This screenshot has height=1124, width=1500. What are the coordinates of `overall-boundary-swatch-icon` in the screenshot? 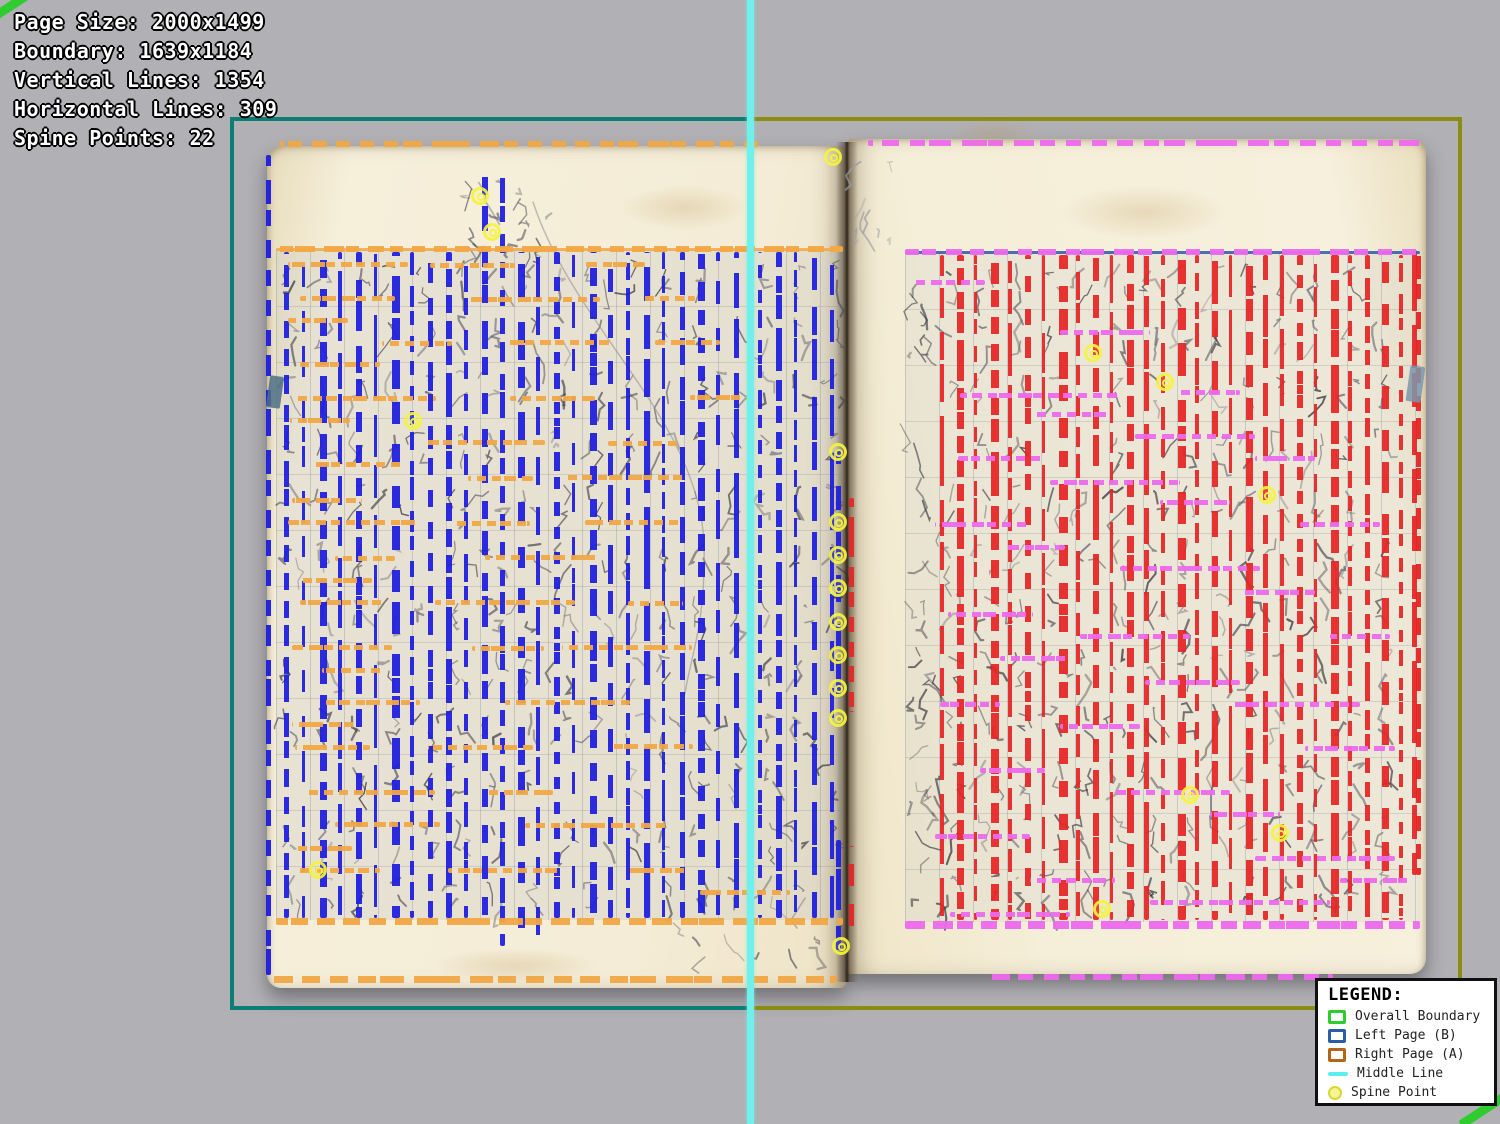 It's located at (1337, 1016).